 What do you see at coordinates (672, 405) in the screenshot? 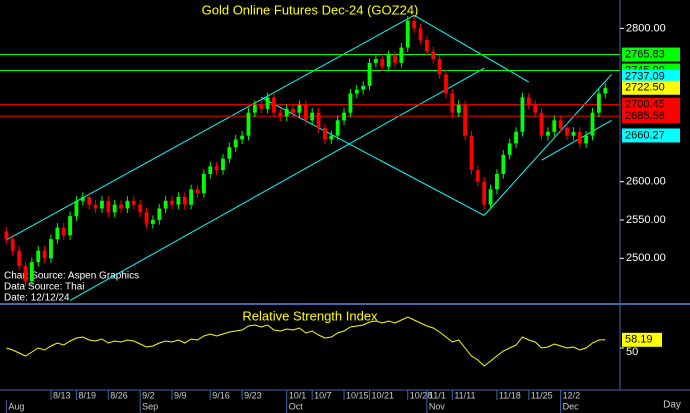
I see `x-unit: Day` at bounding box center [672, 405].